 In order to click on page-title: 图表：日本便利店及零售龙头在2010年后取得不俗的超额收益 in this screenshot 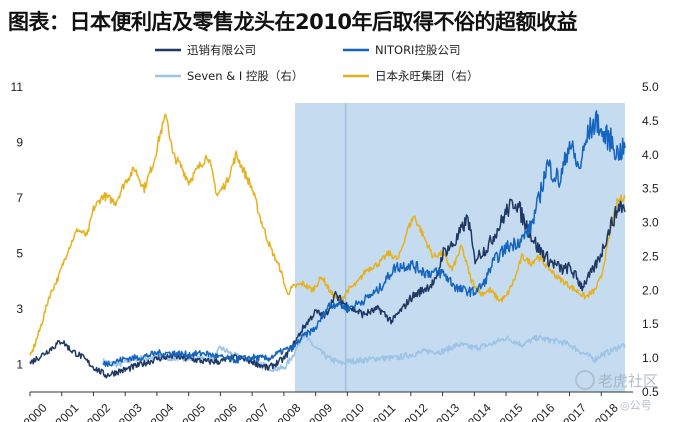, I will do `click(292, 22)`.